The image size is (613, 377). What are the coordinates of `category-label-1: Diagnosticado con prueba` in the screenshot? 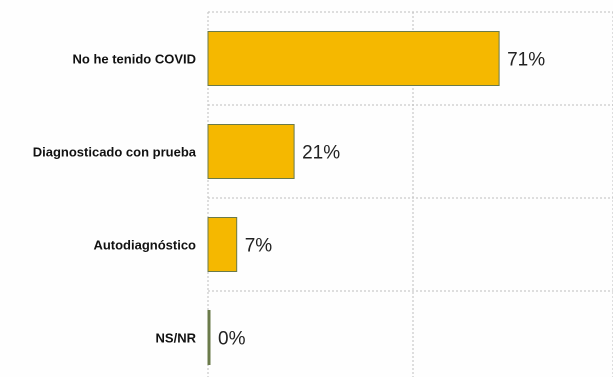 It's located at (115, 152).